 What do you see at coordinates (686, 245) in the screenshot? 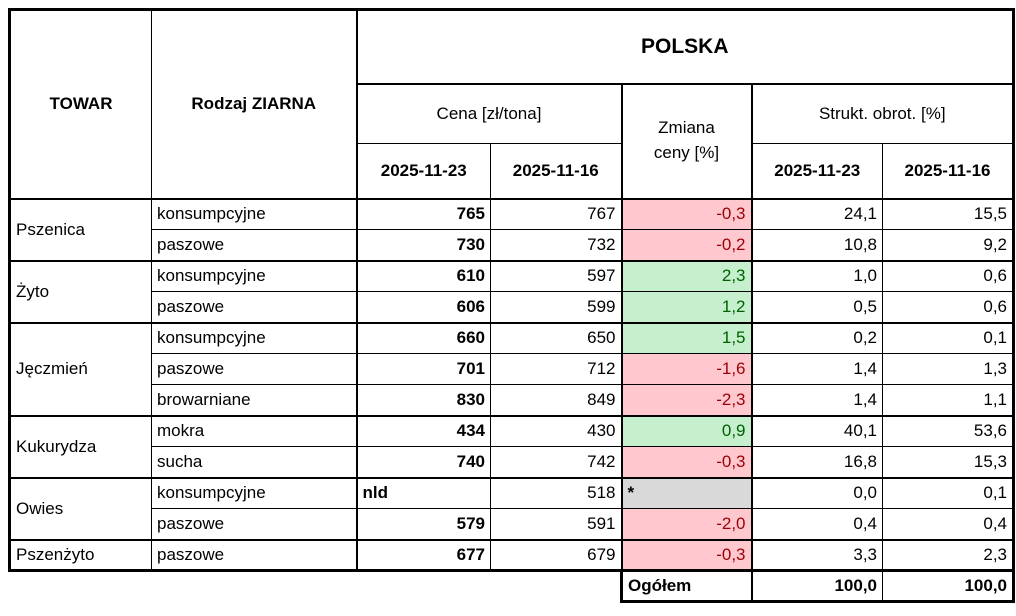
I see `price-change-cell: -0,2` at bounding box center [686, 245].